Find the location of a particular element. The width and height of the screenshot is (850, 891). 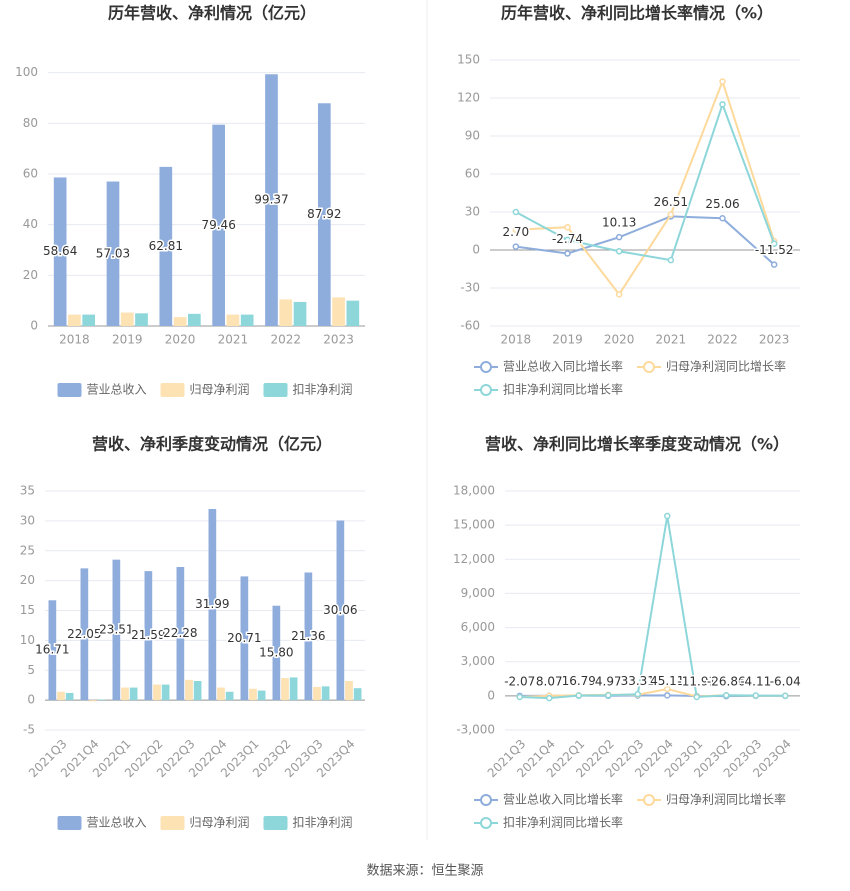

y-tick-label: 3,000 is located at coordinates (478, 661).